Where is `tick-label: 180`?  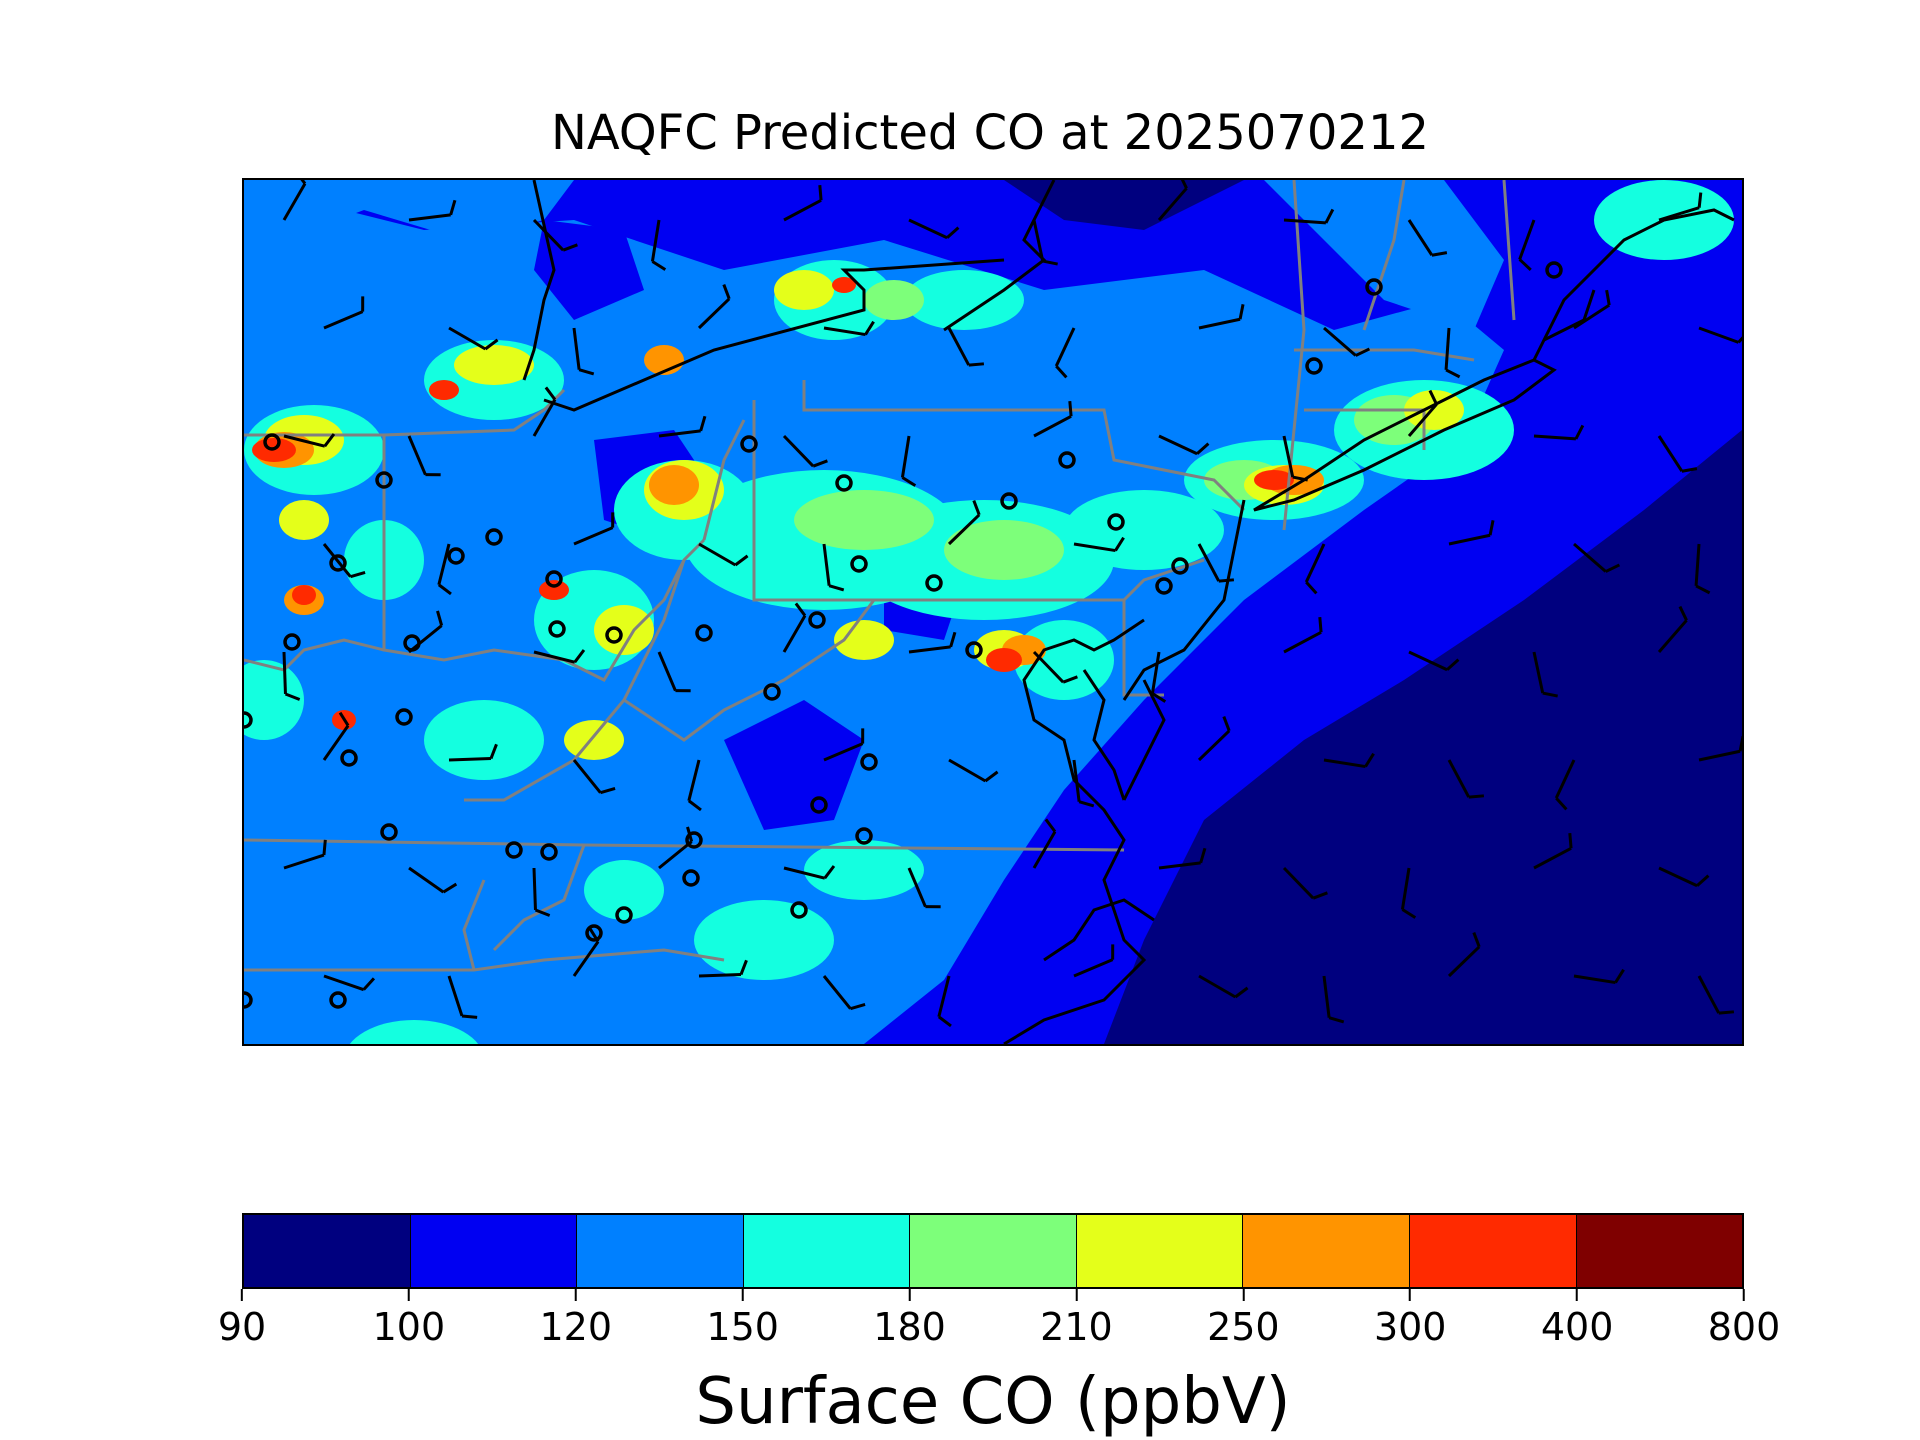 tick-label: 180 is located at coordinates (909, 1327).